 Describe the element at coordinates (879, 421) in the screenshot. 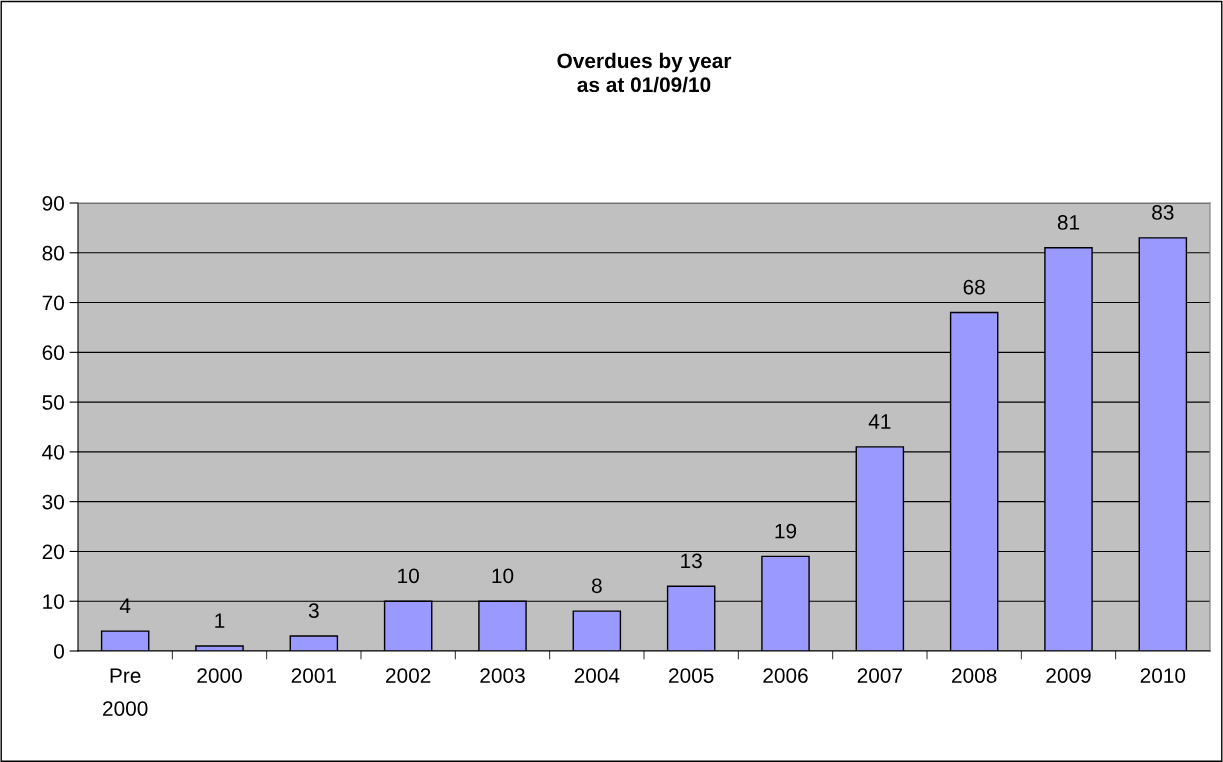

I see `data-label: 41` at that location.